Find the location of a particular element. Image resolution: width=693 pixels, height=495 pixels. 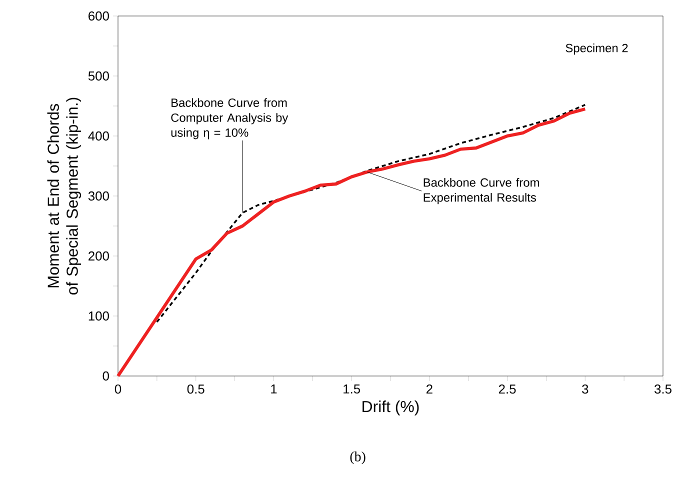

x-tick-label: 1 is located at coordinates (274, 389).